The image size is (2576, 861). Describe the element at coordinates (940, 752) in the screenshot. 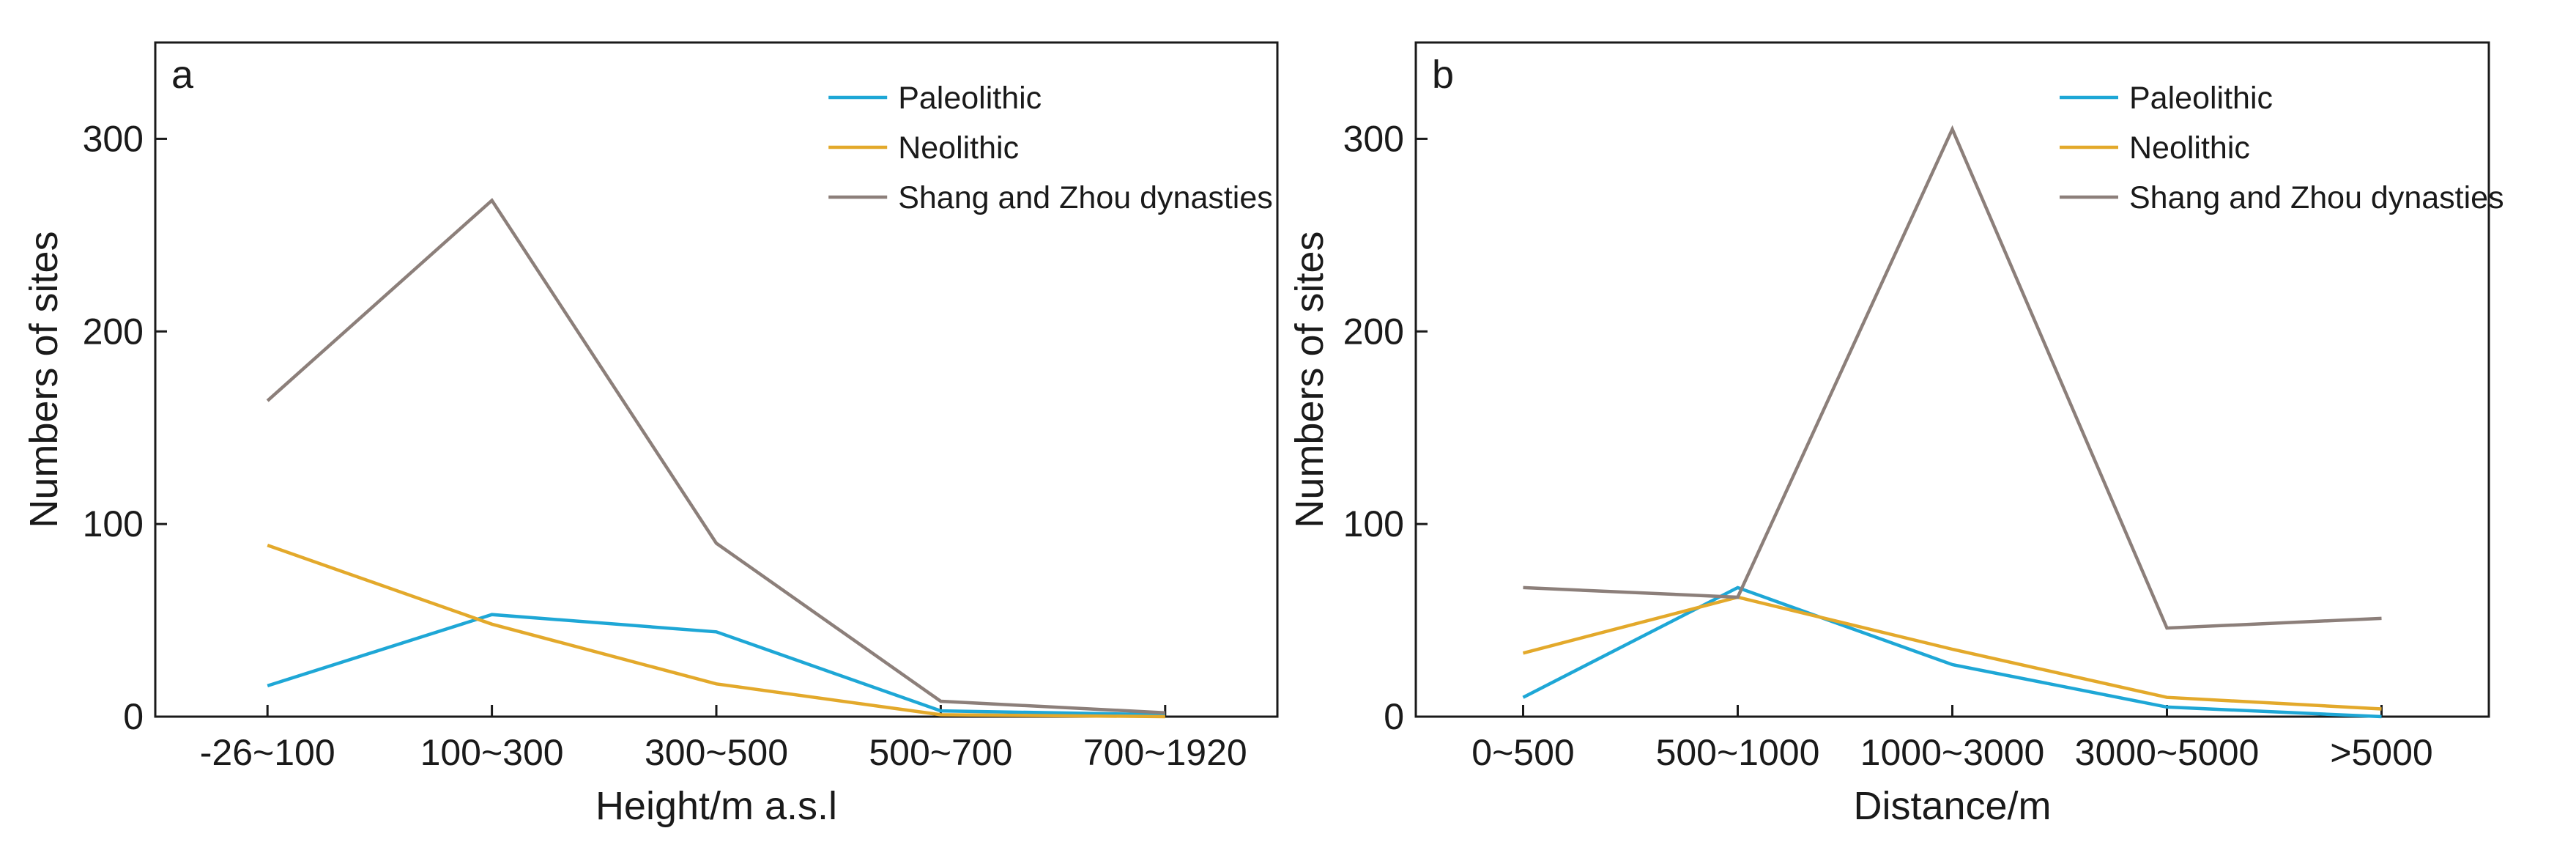

I see `x-tick-label: 500~700` at that location.